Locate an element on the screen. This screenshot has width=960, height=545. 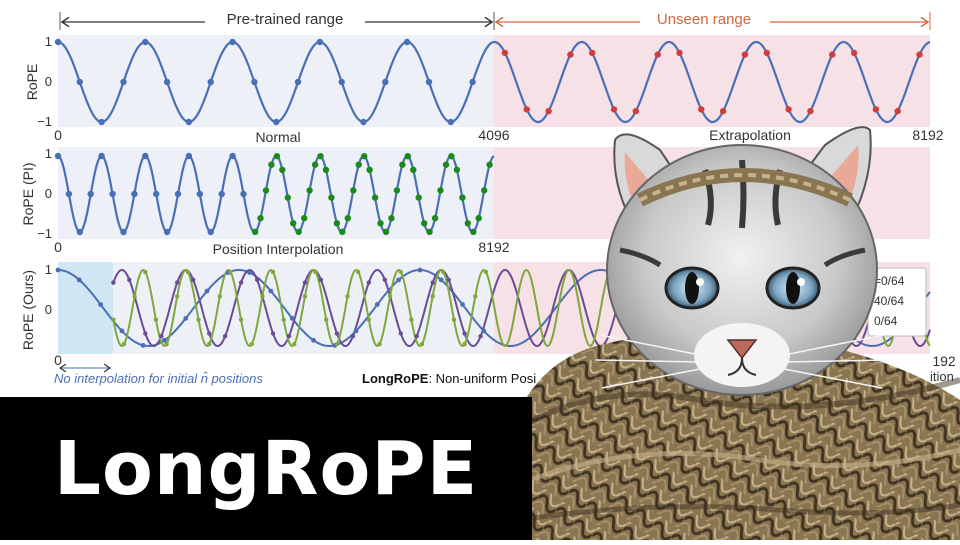
title-banner: LongRoPE is located at coordinates (266, 468).